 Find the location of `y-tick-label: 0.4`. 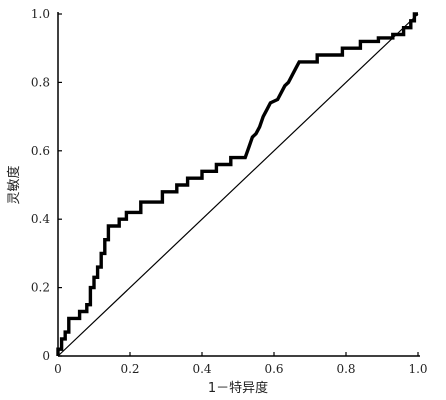

y-tick-label: 0.4 is located at coordinates (40, 219).